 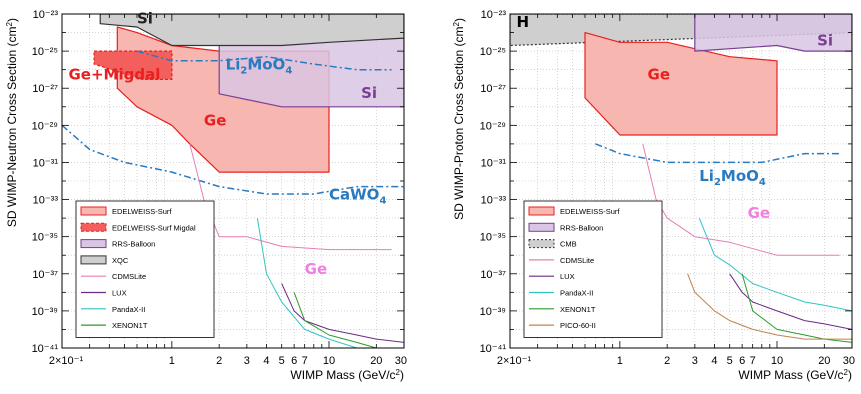 I want to click on legend-box, so click(x=145, y=269).